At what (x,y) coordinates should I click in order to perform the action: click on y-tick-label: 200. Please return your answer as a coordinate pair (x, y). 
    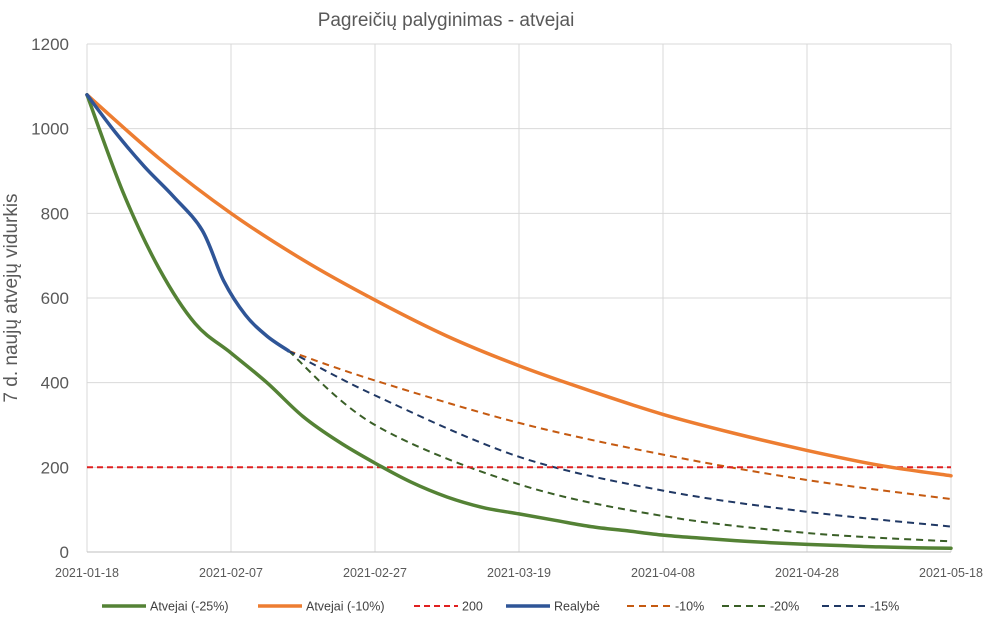
    Looking at the image, I should click on (55, 467).